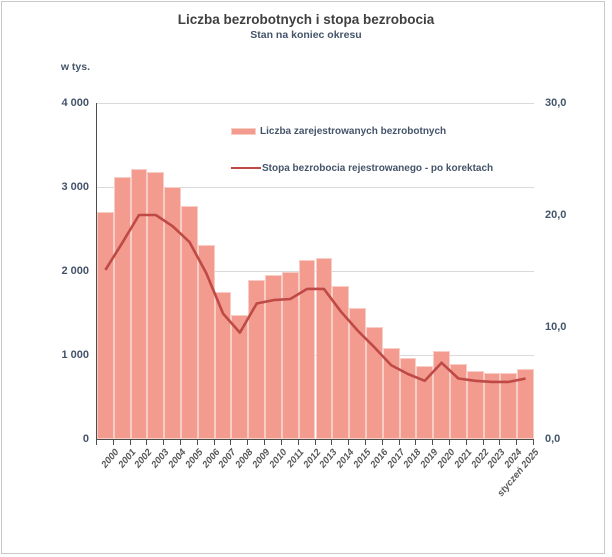 This screenshot has width=612, height=557. What do you see at coordinates (353, 131) in the screenshot?
I see `legend-label-bars: Liczba zarejestrowanych bezrobotnych` at bounding box center [353, 131].